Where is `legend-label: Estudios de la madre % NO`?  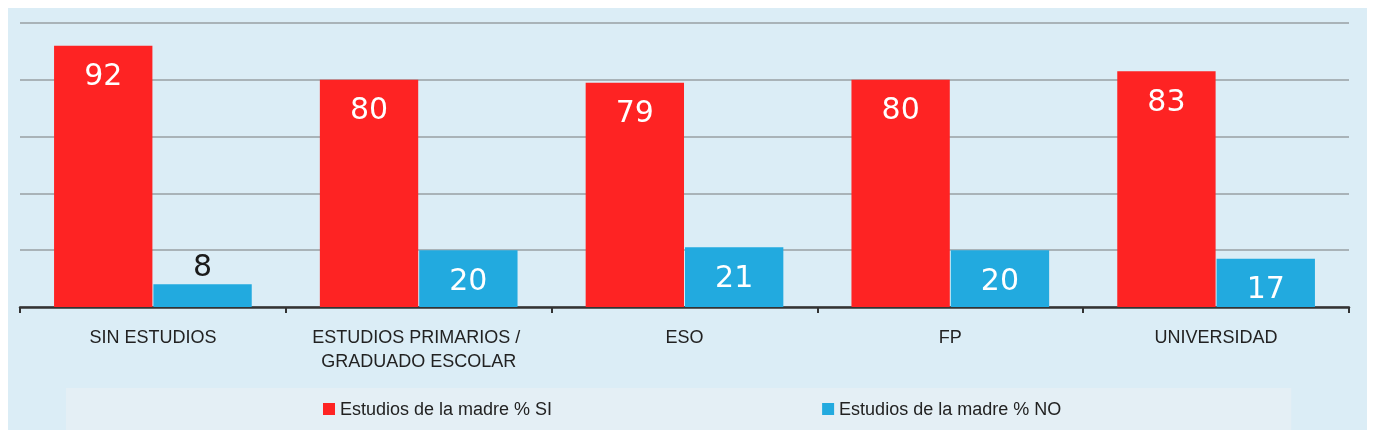
legend-label: Estudios de la madre % NO is located at coordinates (950, 409).